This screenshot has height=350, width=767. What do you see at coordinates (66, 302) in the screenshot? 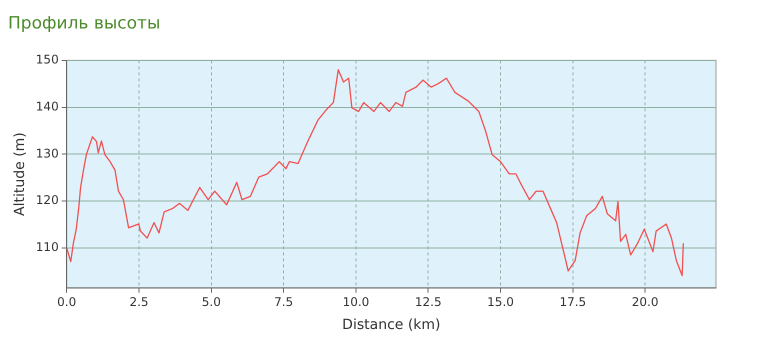
I see `x-tick-label: 0.0` at bounding box center [66, 302].